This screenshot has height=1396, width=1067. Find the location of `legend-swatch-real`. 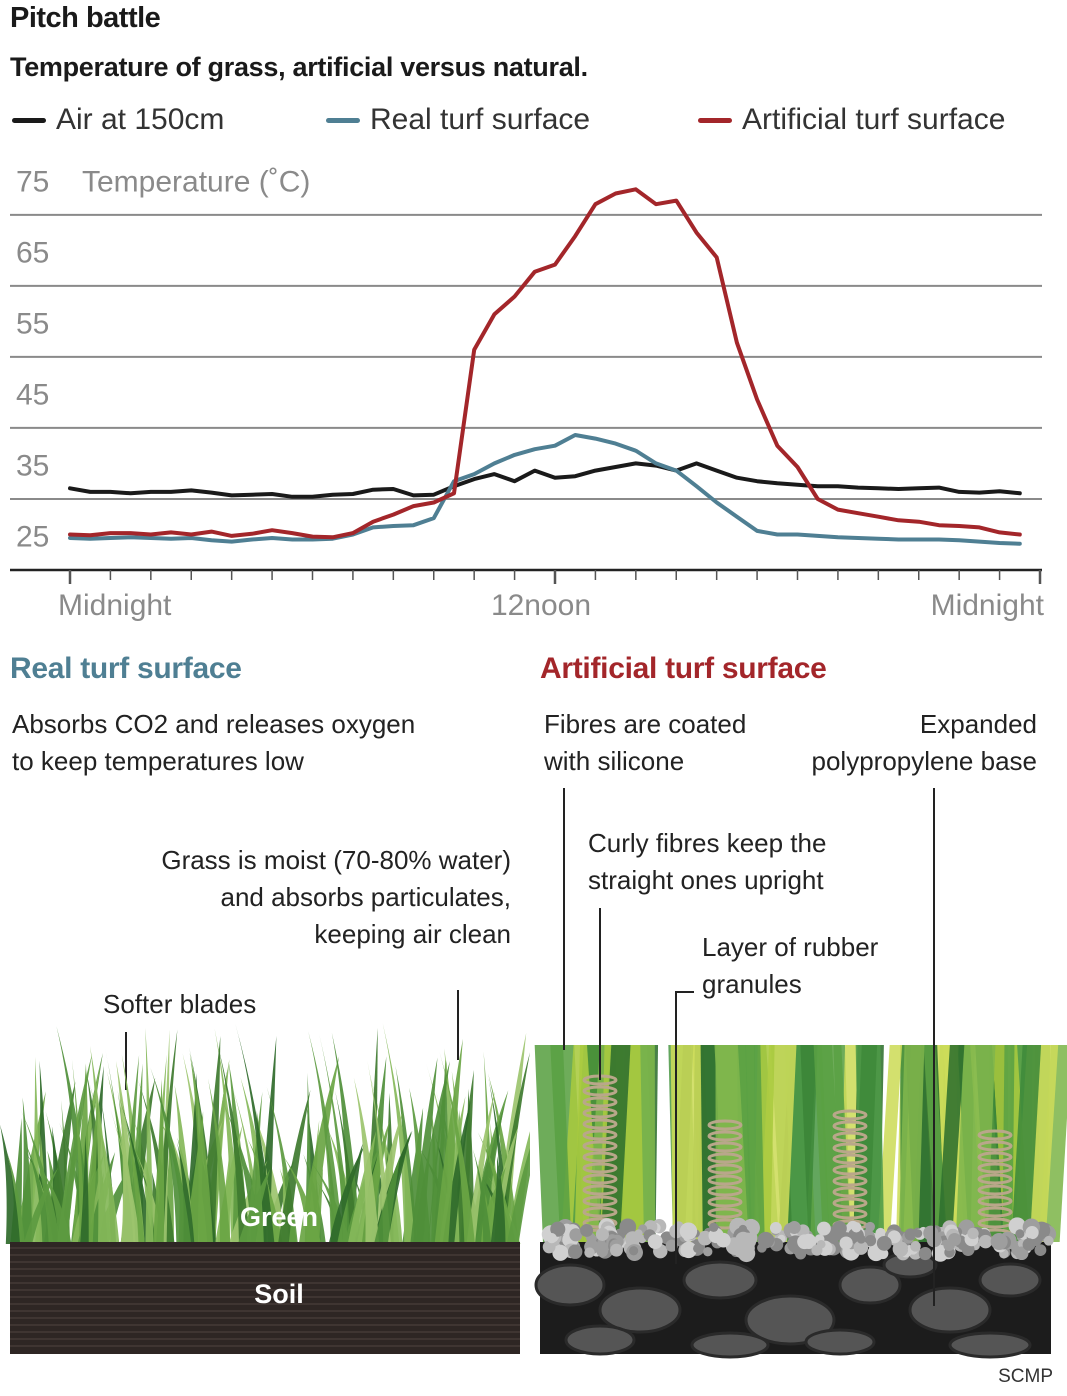

legend-swatch-real is located at coordinates (343, 120).